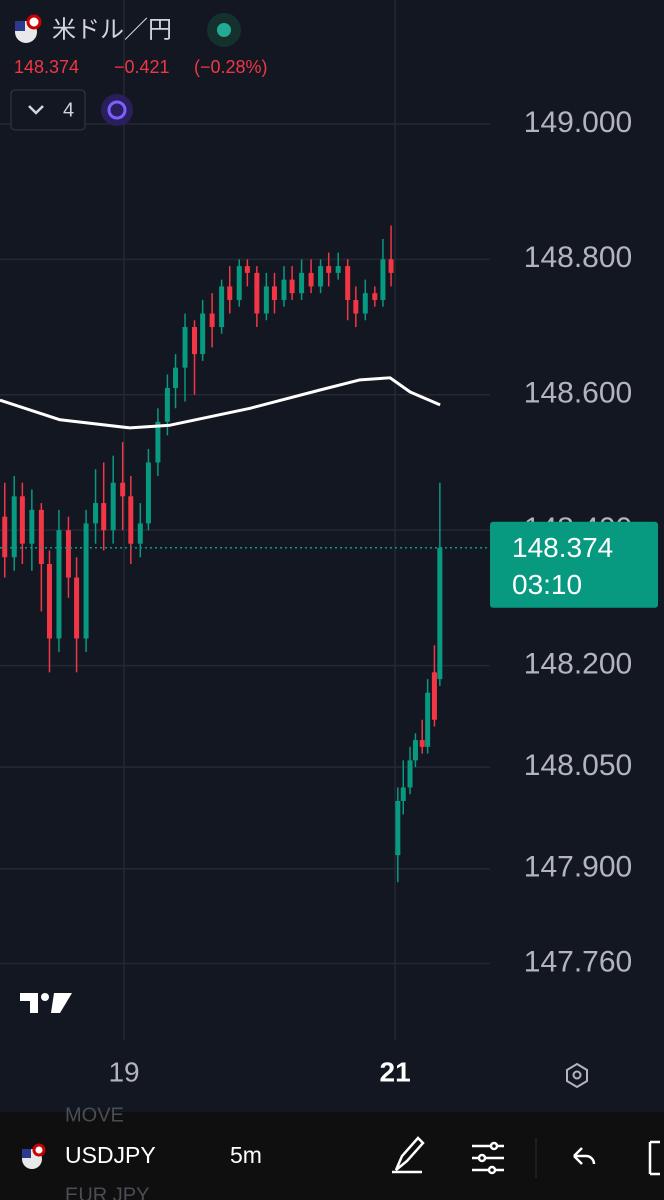 The width and height of the screenshot is (664, 1200). I want to click on indicator-toggle, so click(48, 110).